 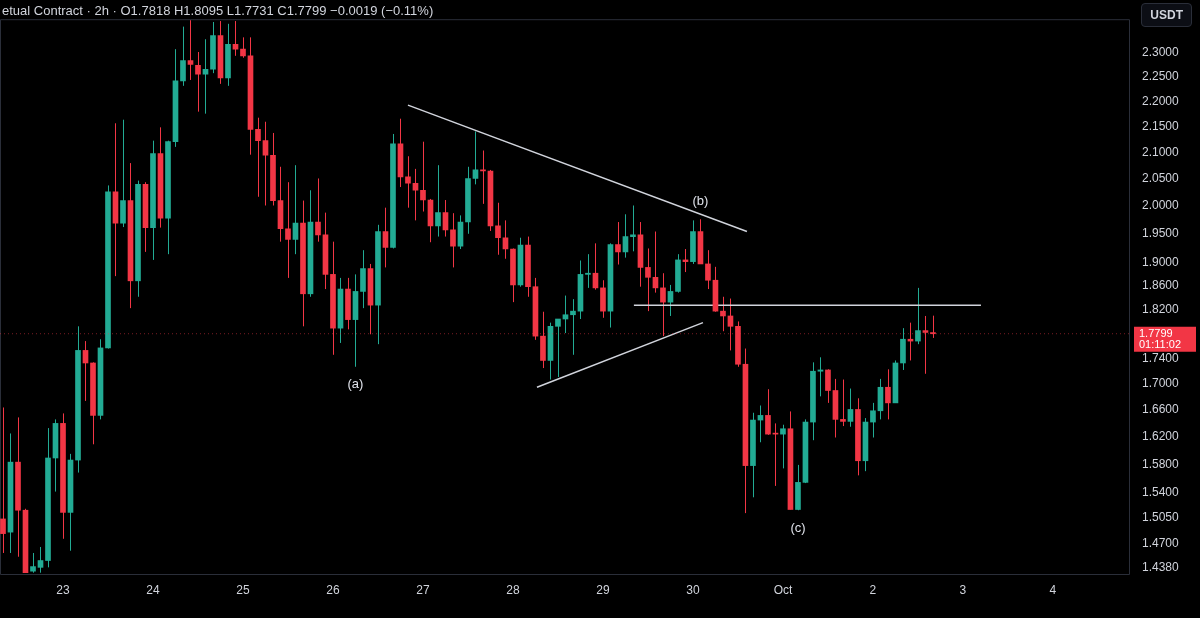 I want to click on x-tick-label: 2, so click(x=873, y=589).